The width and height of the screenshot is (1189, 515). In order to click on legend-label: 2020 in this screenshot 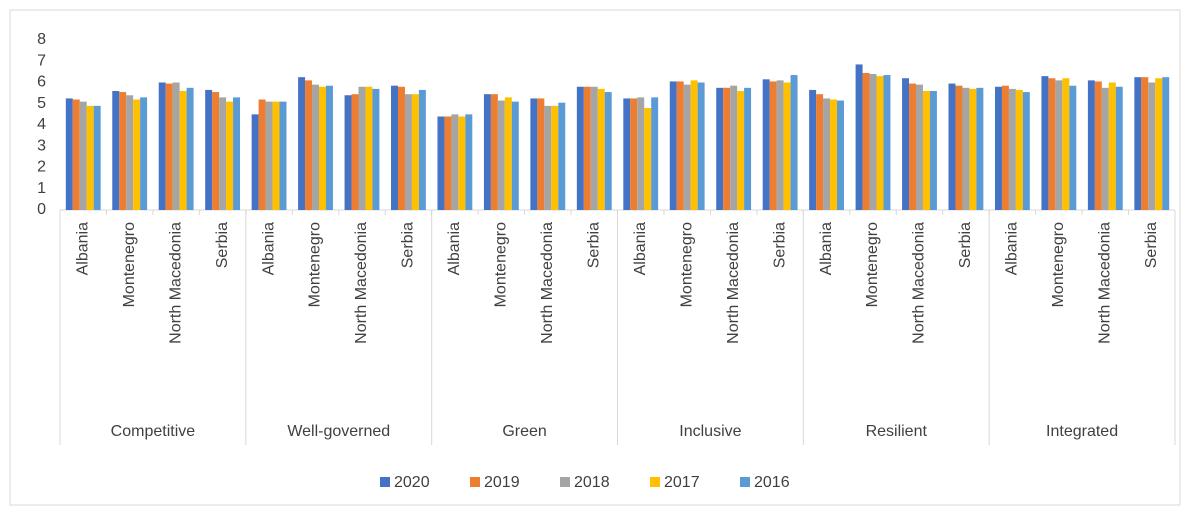, I will do `click(412, 482)`.